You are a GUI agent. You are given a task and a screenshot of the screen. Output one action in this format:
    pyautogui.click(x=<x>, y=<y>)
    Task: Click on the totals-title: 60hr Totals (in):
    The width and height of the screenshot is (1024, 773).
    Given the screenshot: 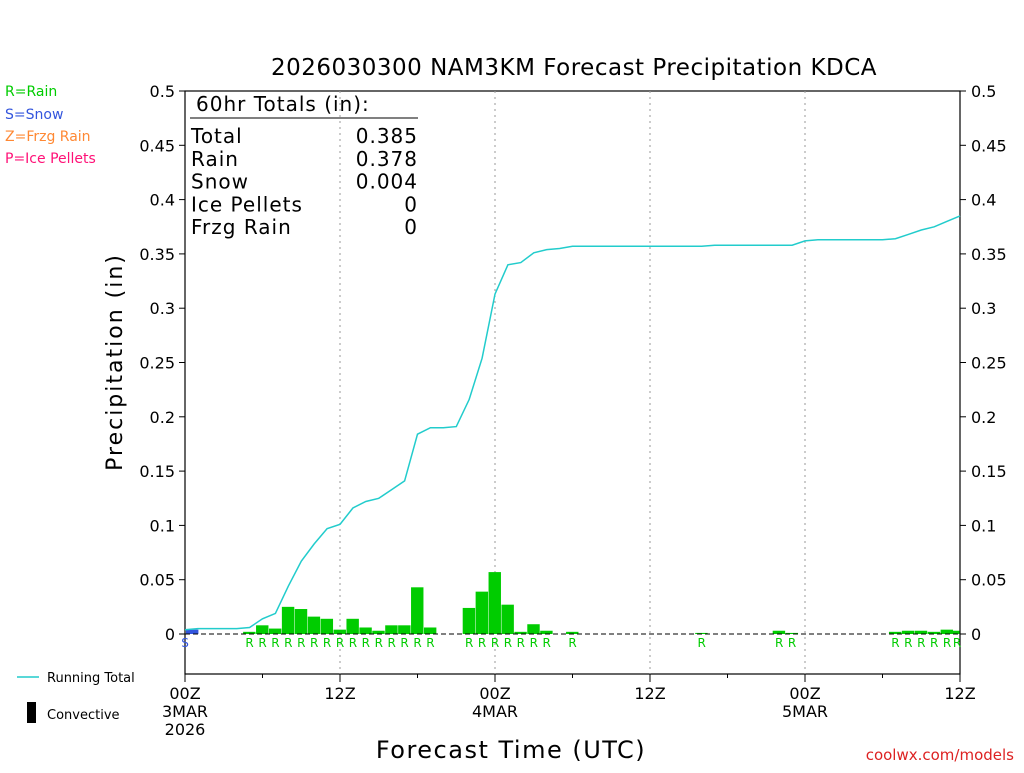 What is the action you would take?
    pyautogui.click(x=283, y=104)
    